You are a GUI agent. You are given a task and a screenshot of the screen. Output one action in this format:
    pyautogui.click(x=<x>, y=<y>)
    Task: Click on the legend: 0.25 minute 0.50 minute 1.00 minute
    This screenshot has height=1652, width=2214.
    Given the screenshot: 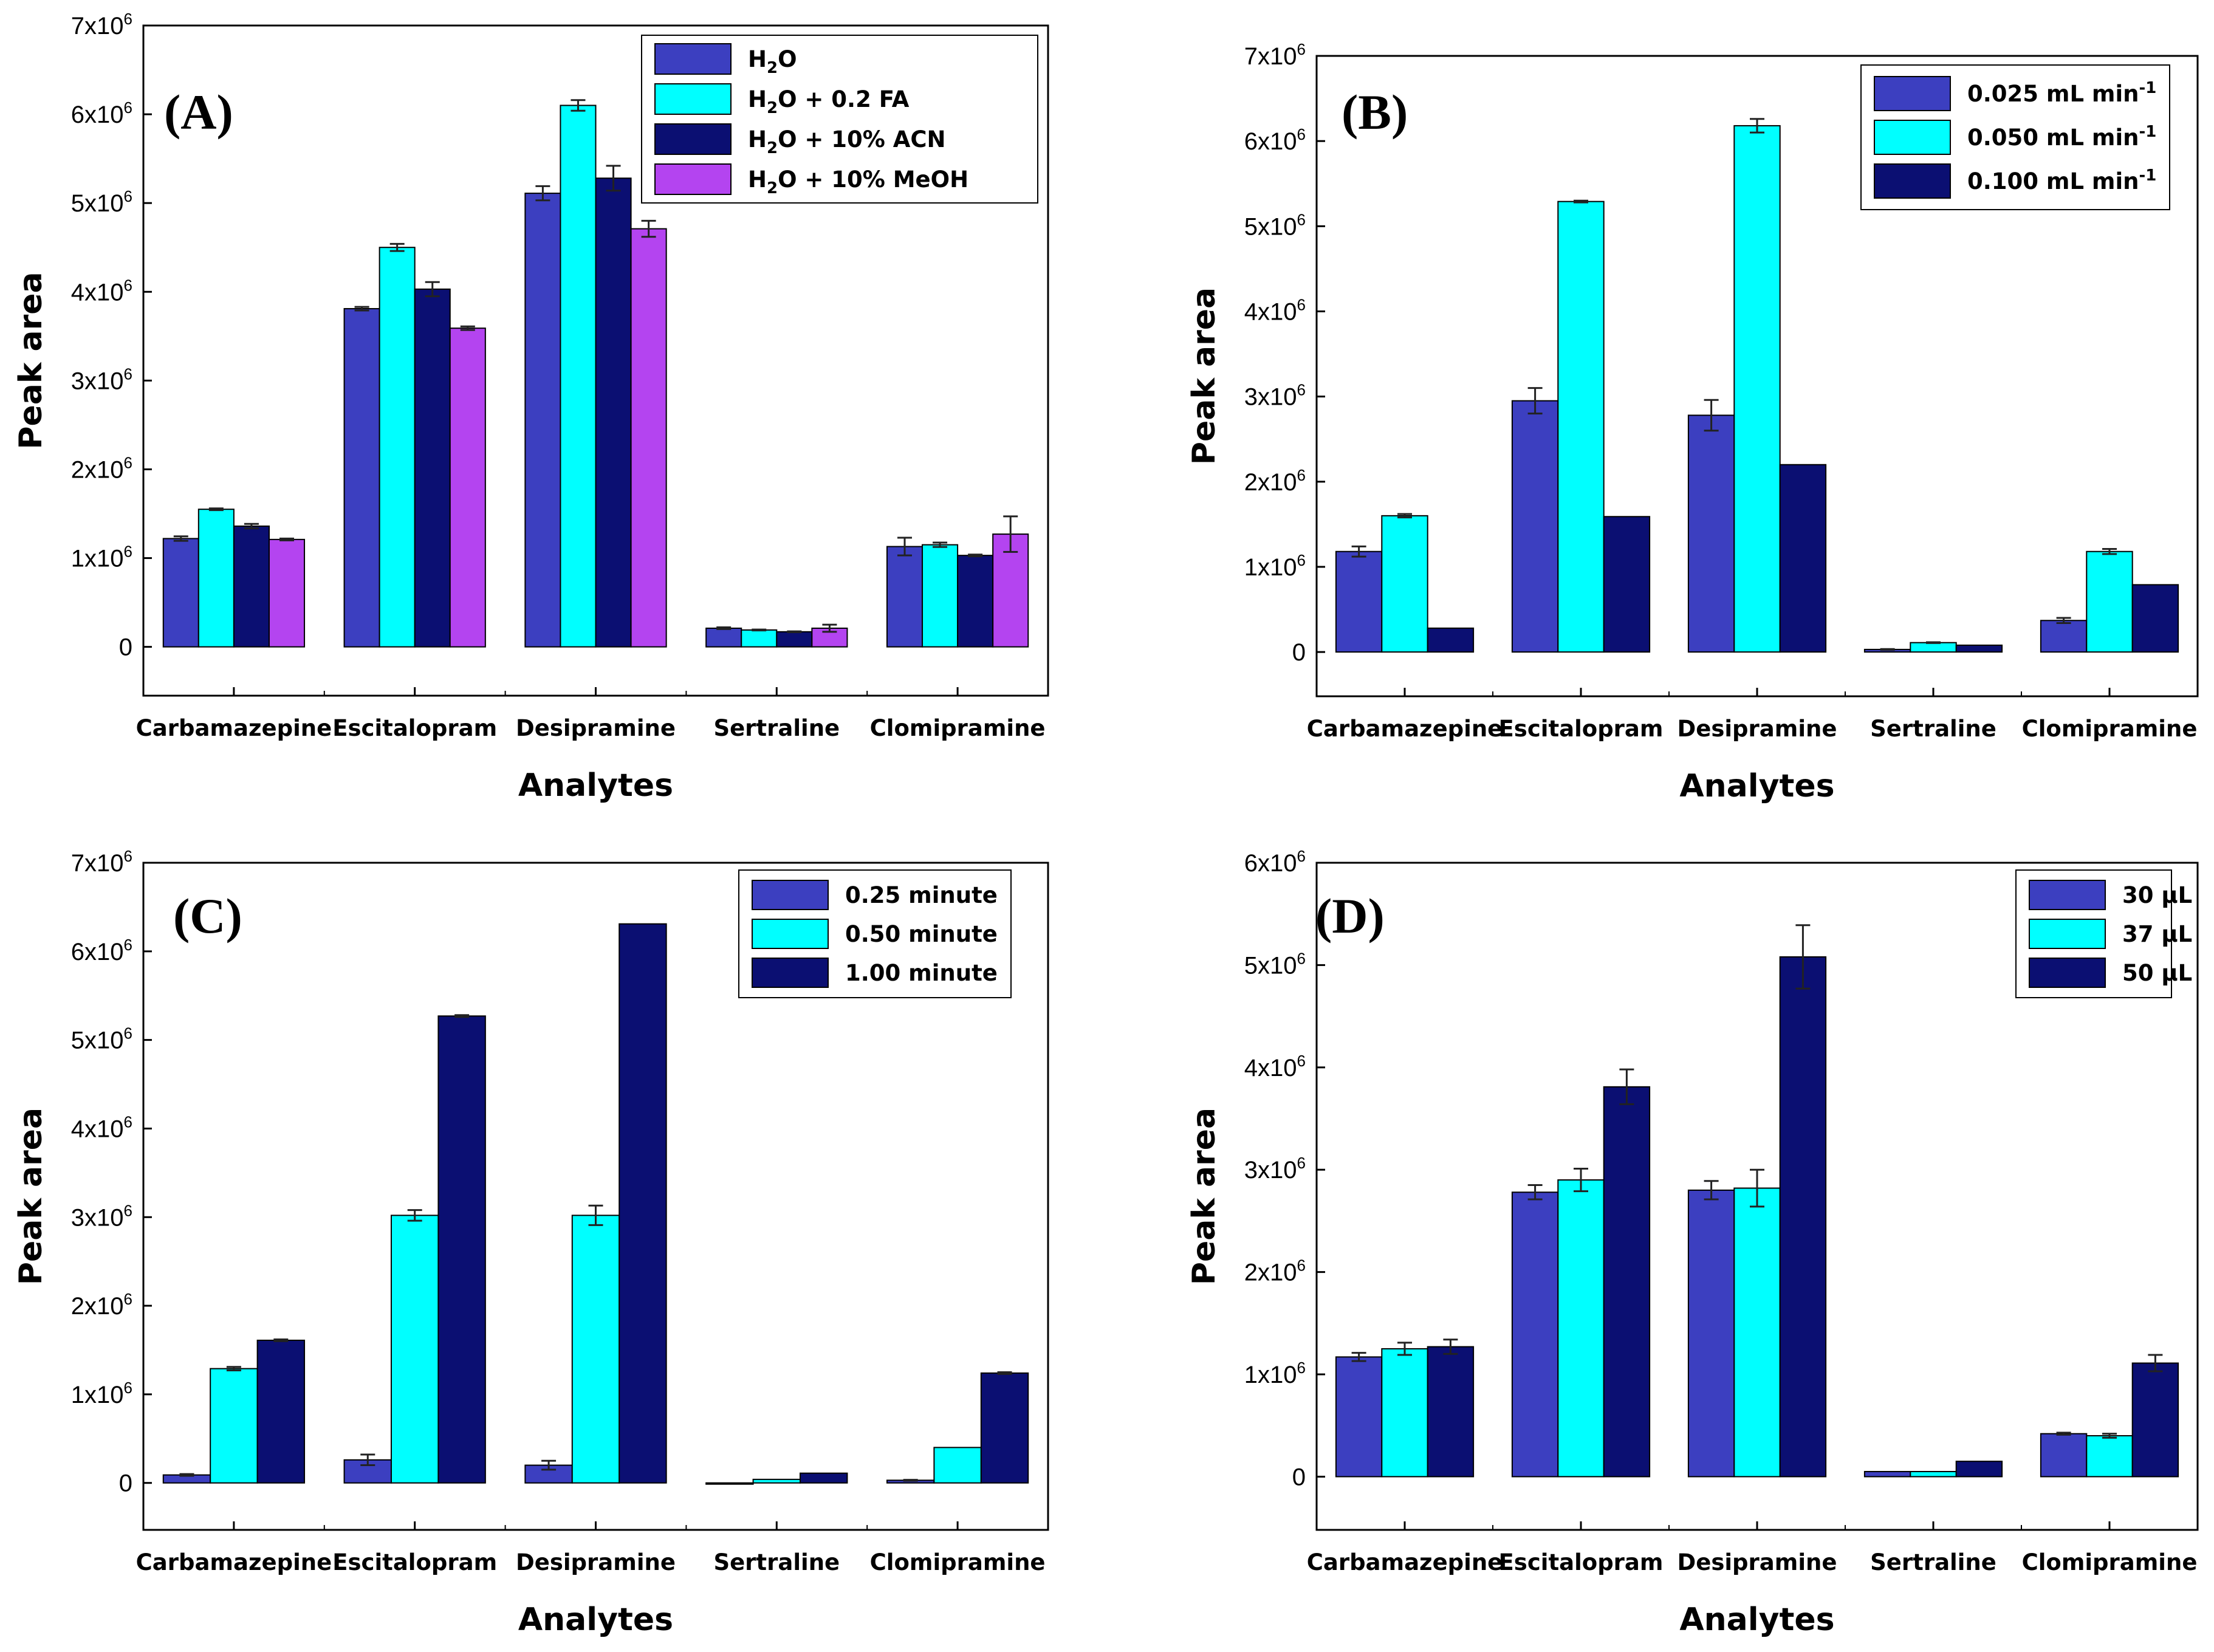 What is the action you would take?
    pyautogui.click(x=875, y=933)
    